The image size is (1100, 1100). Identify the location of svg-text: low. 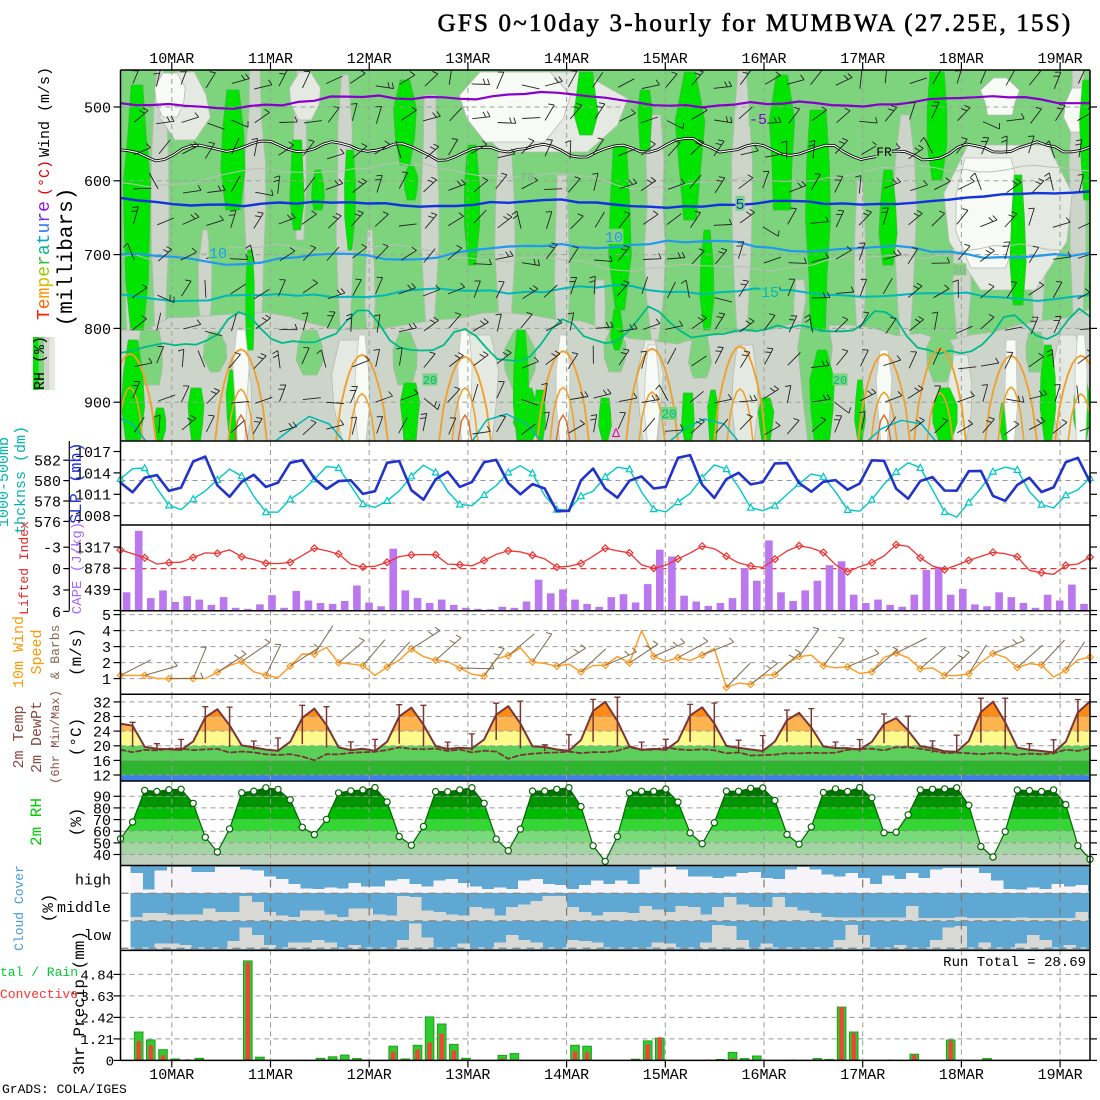
(97, 936).